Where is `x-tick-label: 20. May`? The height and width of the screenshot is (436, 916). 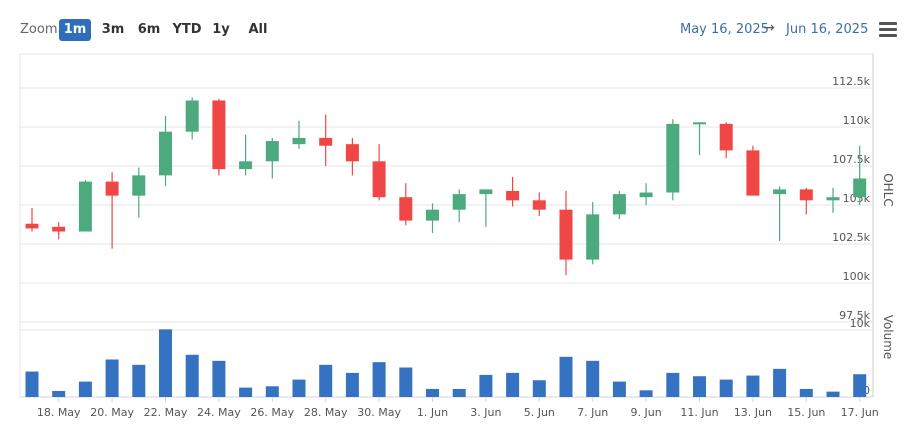
x-tick-label: 20. May is located at coordinates (112, 412).